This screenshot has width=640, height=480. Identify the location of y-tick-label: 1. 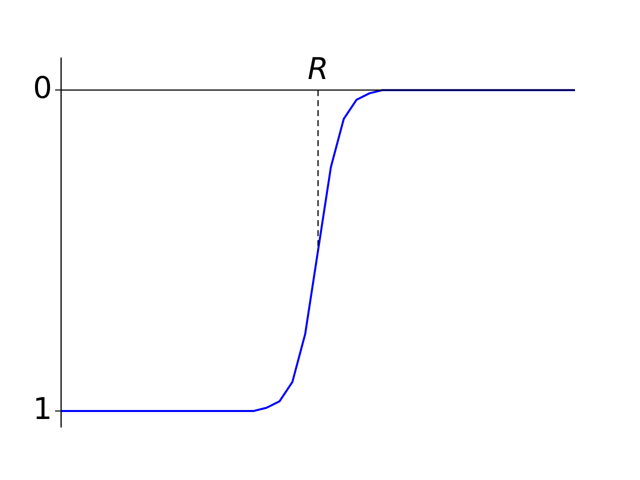
(42, 409).